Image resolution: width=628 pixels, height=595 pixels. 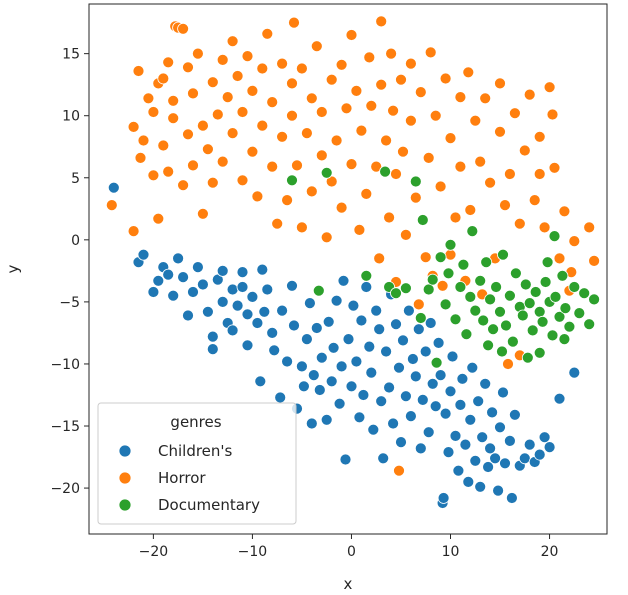 What do you see at coordinates (13, 268) in the screenshot?
I see `y-axis-label: y` at bounding box center [13, 268].